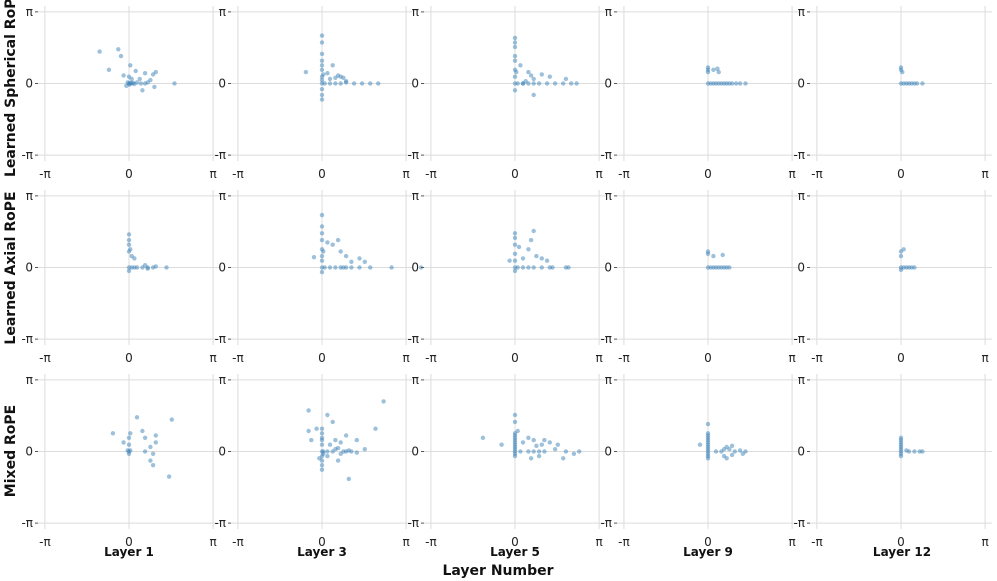 The image size is (997, 581). Describe the element at coordinates (892, 461) in the screenshot. I see `panel-r2-c4: π 0 -π -π 0 π` at that location.